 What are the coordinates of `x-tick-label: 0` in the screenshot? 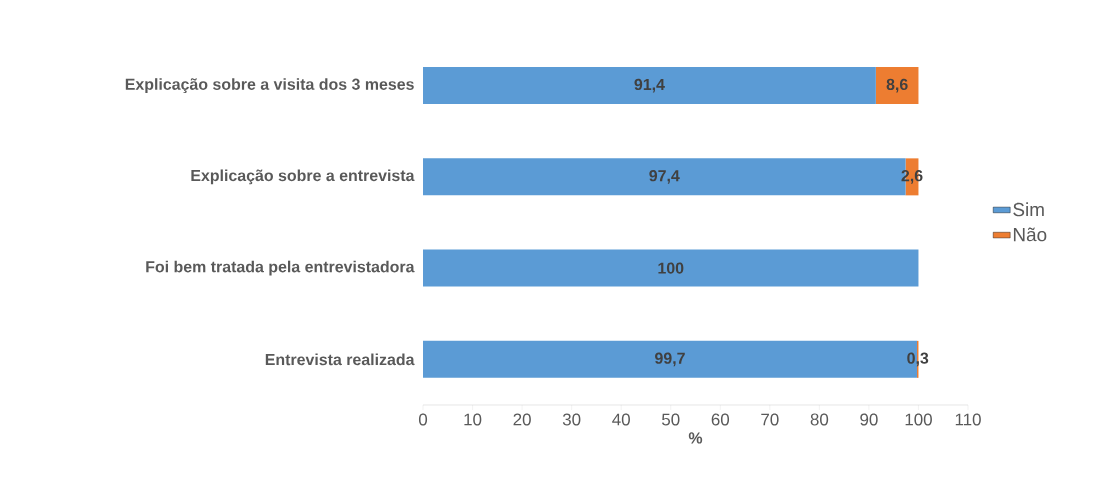 It's located at (423, 419).